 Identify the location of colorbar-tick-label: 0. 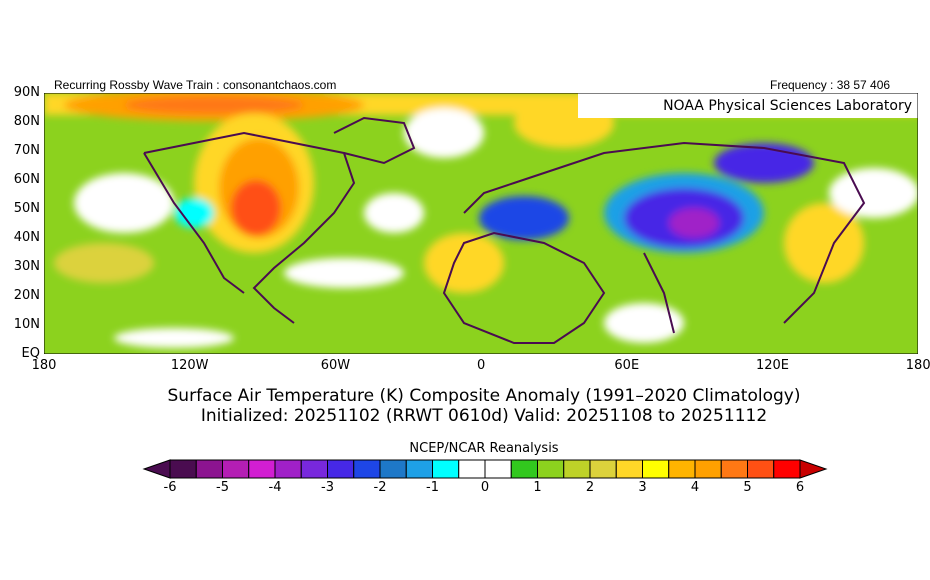
(485, 487).